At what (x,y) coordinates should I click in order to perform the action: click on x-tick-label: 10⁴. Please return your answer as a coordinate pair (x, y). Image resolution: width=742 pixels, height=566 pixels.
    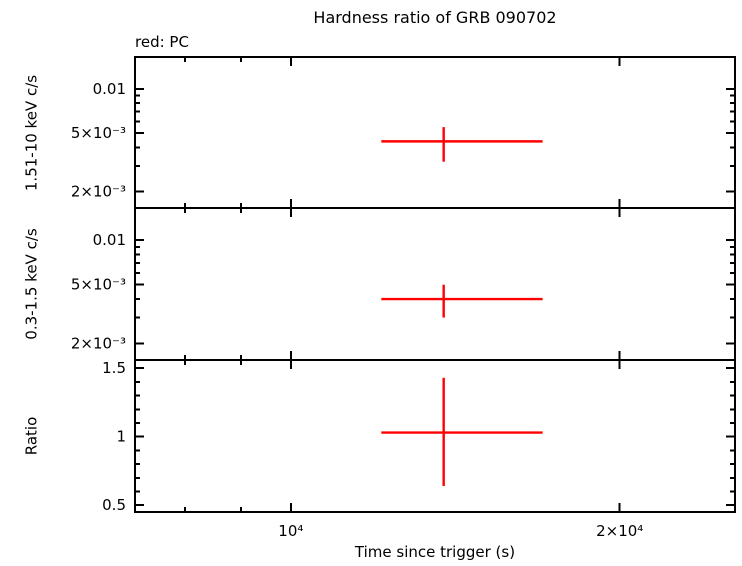
    Looking at the image, I should click on (290, 531).